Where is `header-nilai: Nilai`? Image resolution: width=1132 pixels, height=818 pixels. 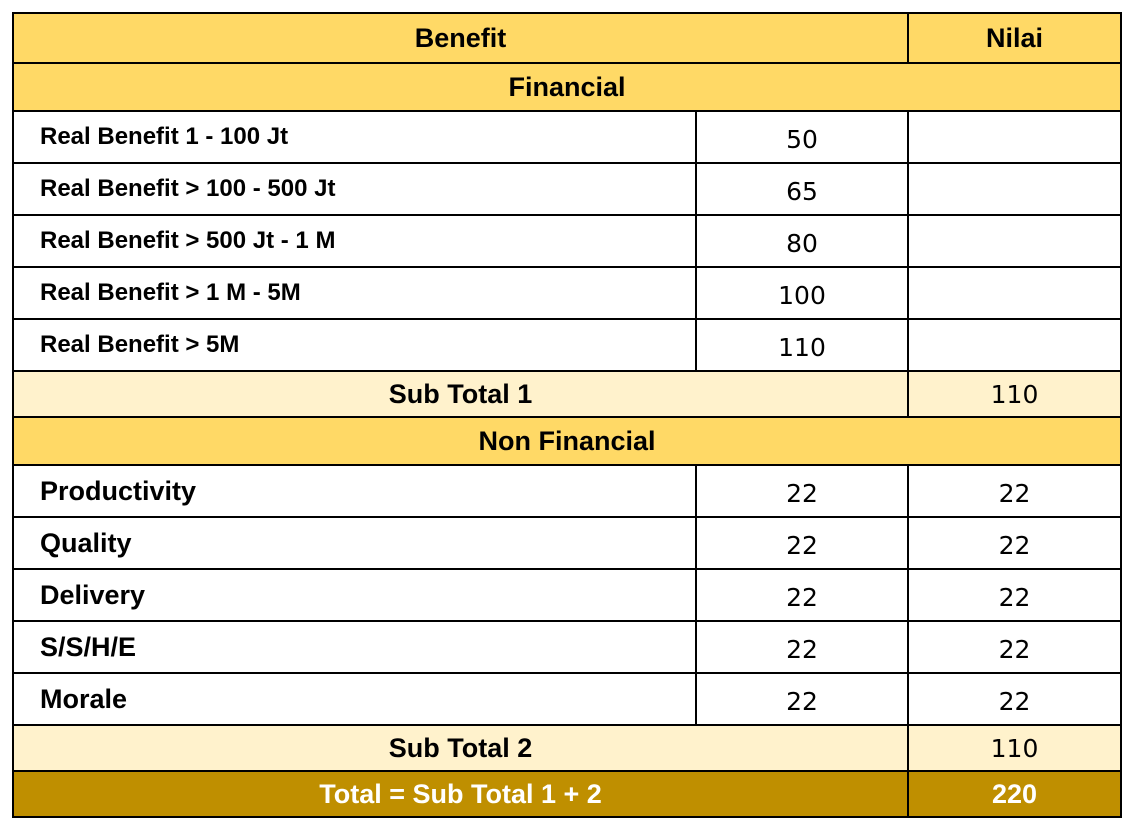 header-nilai: Nilai is located at coordinates (1015, 38).